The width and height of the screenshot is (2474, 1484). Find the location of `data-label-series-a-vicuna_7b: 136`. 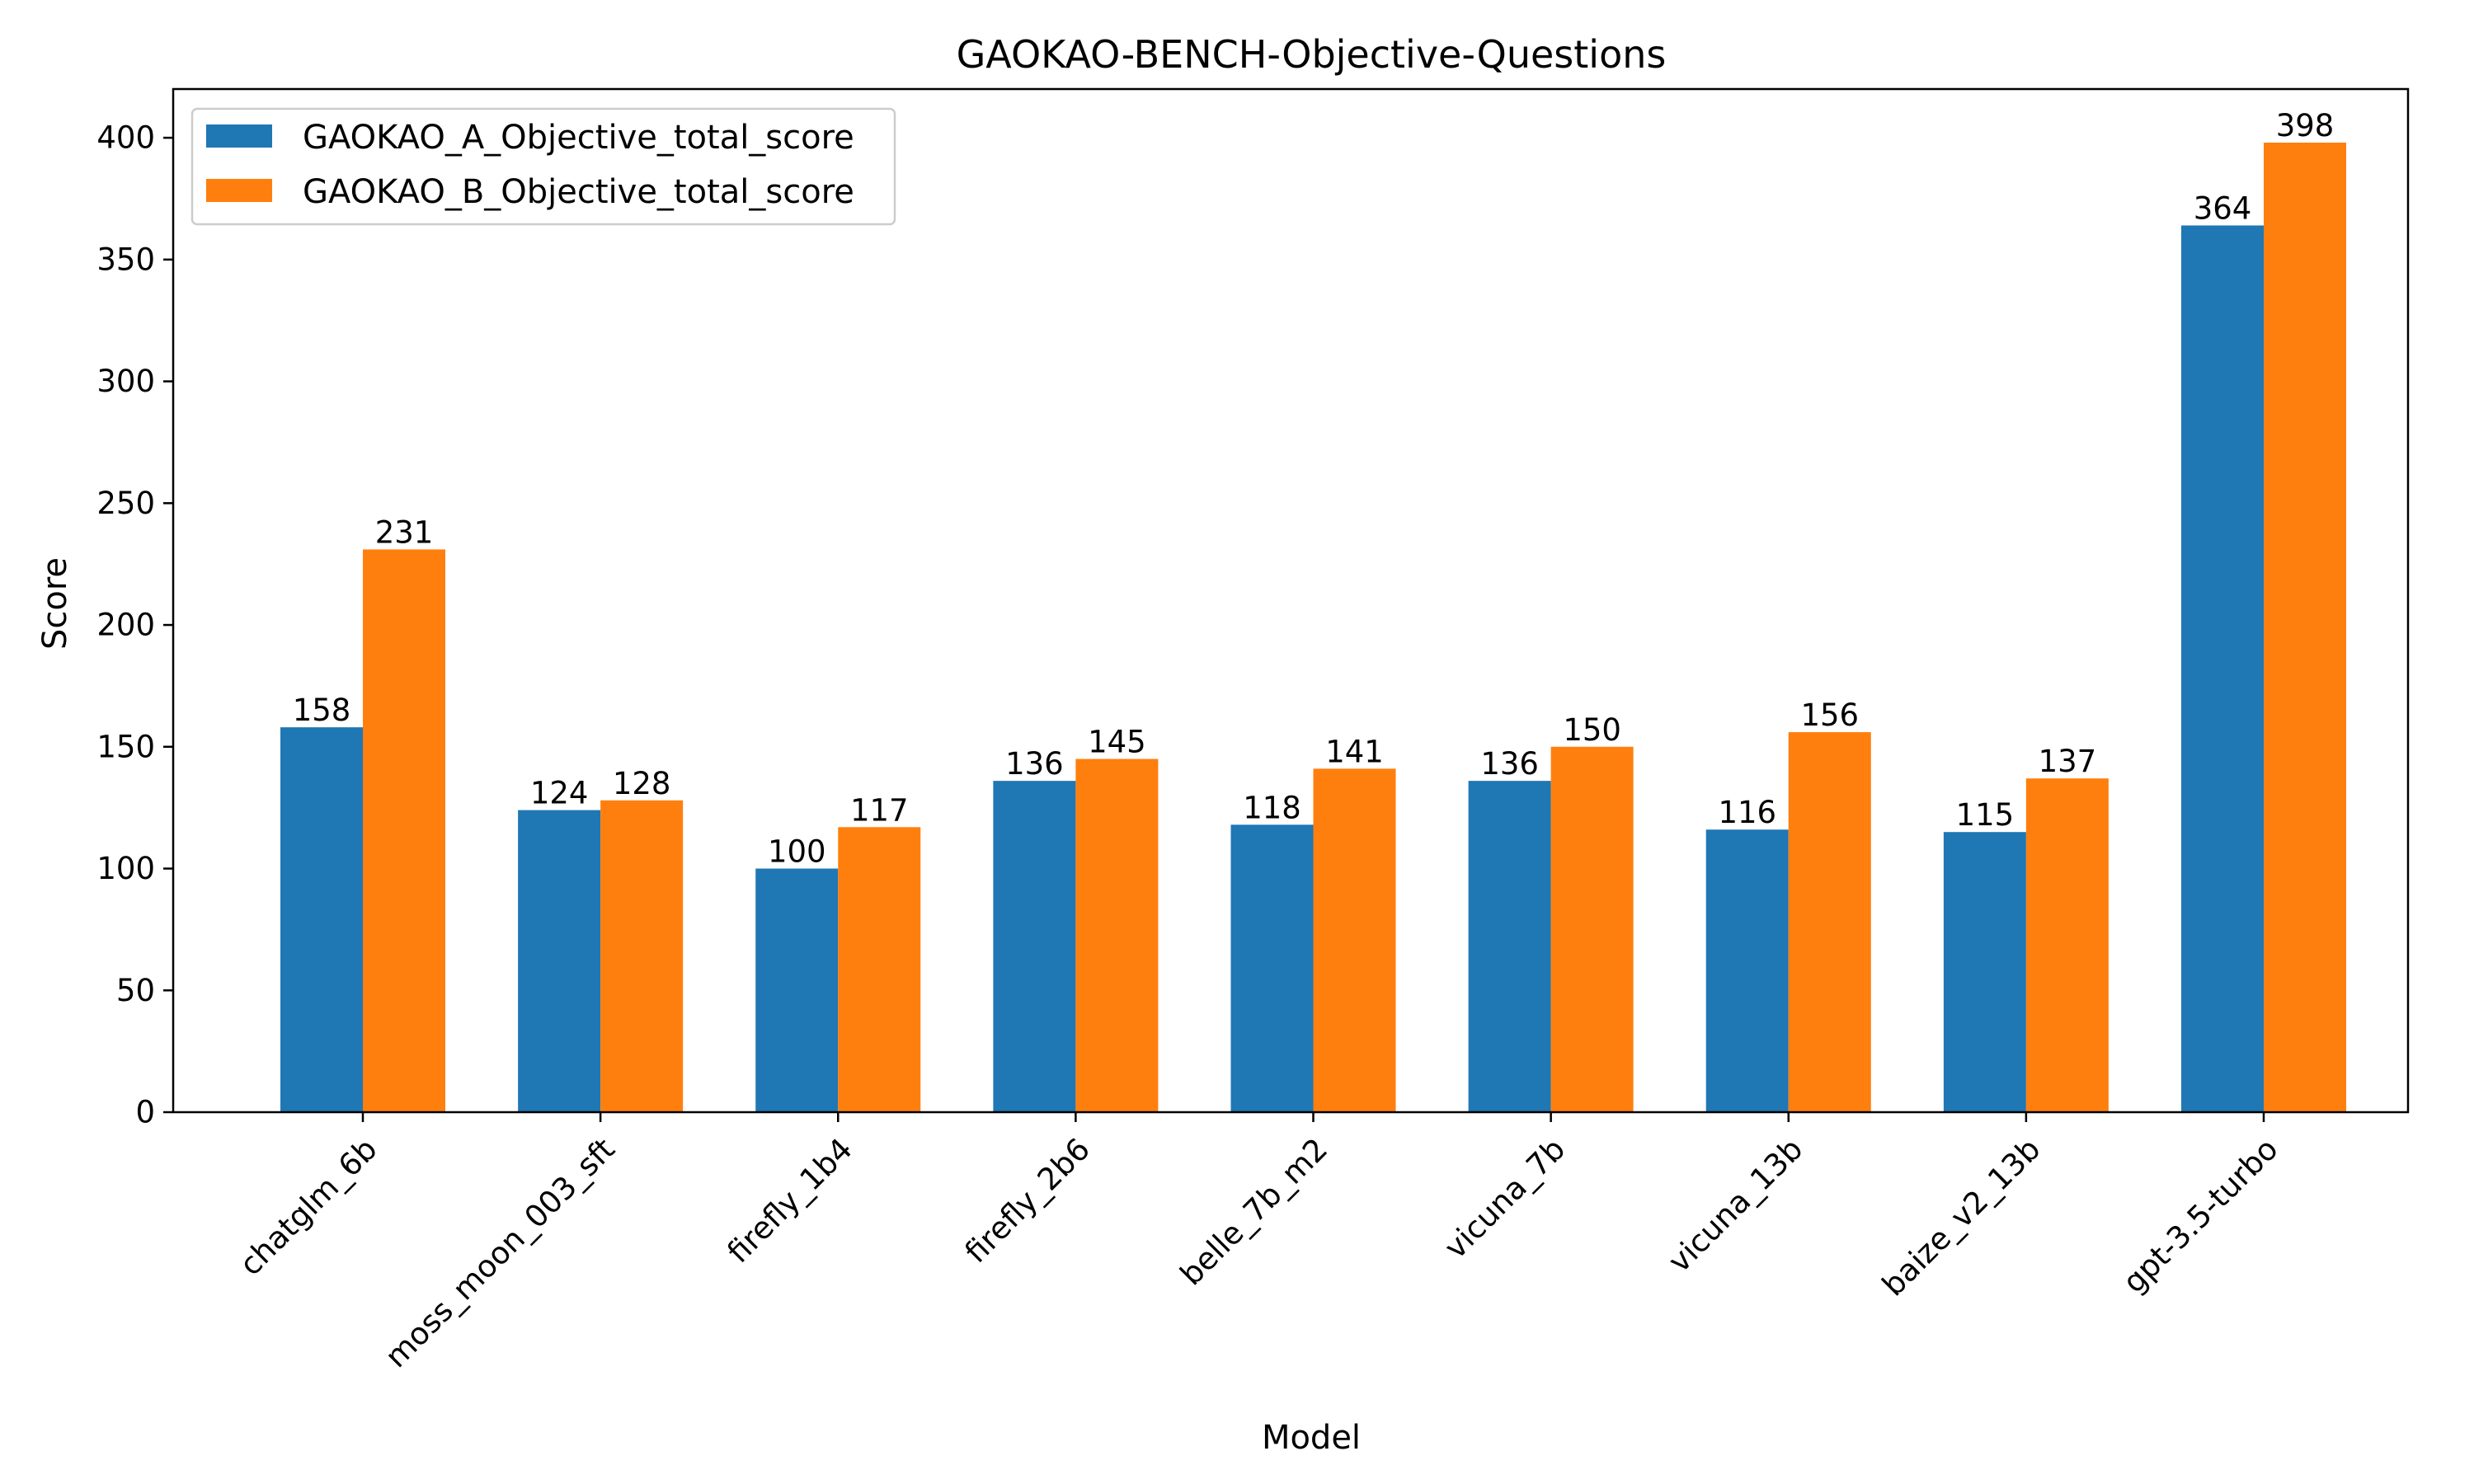

data-label-series-a-vicuna_7b: 136 is located at coordinates (1509, 764).